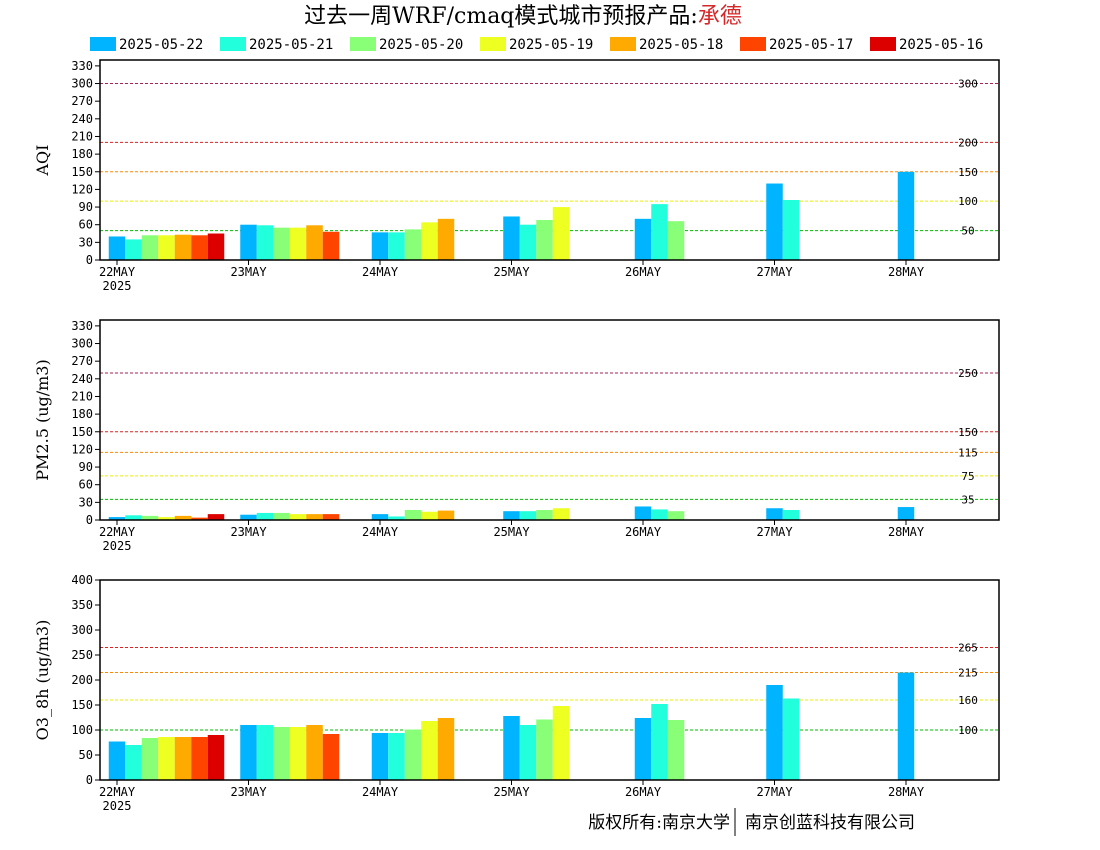 This screenshot has height=850, width=1100. What do you see at coordinates (89, 520) in the screenshot?
I see `y-tick-label: 0` at bounding box center [89, 520].